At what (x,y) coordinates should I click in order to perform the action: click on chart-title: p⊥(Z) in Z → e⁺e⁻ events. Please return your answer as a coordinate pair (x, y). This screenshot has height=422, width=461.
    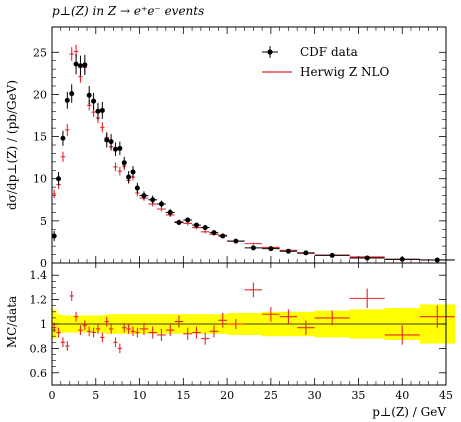
    Looking at the image, I should click on (128, 11).